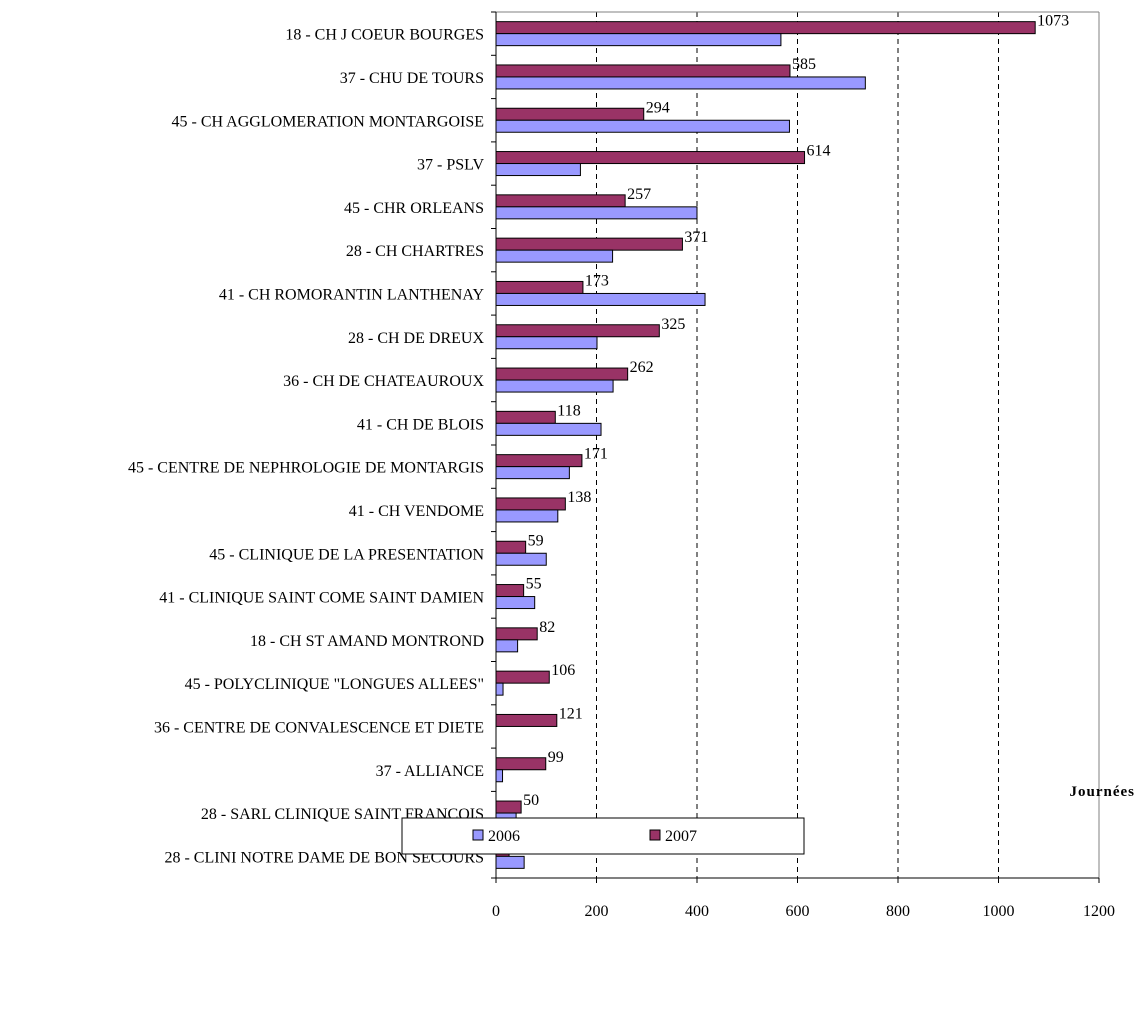 The height and width of the screenshot is (1017, 1137). I want to click on data-label-2007: 138, so click(579, 497).